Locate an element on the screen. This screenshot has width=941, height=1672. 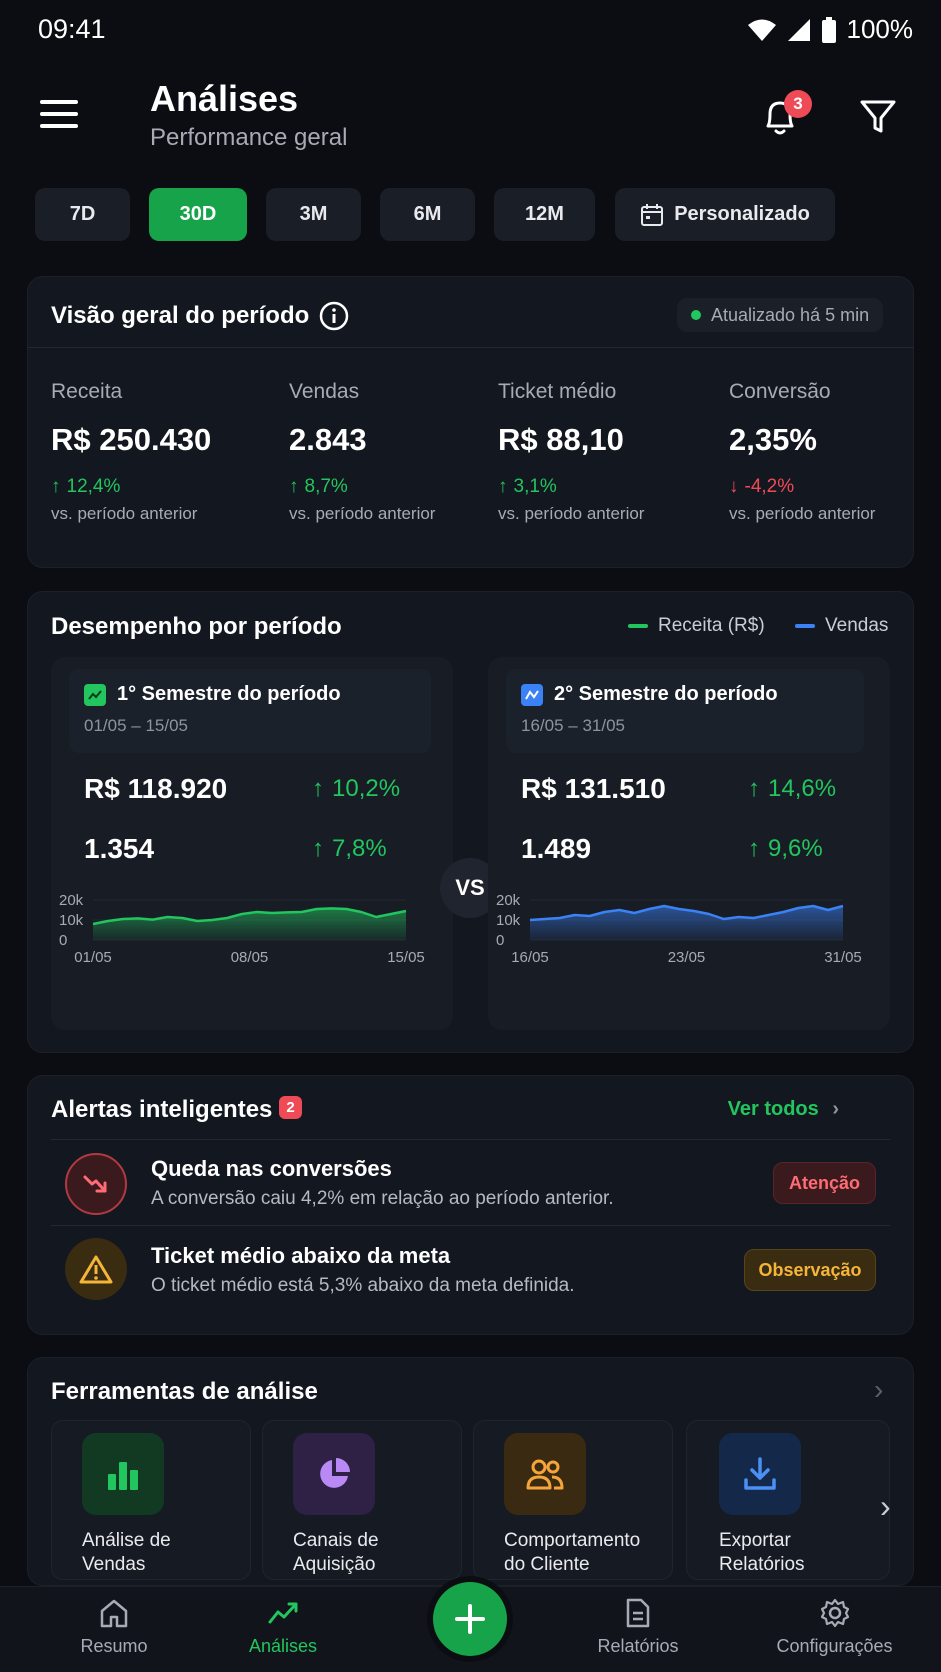
info-icon is located at coordinates (334, 316).